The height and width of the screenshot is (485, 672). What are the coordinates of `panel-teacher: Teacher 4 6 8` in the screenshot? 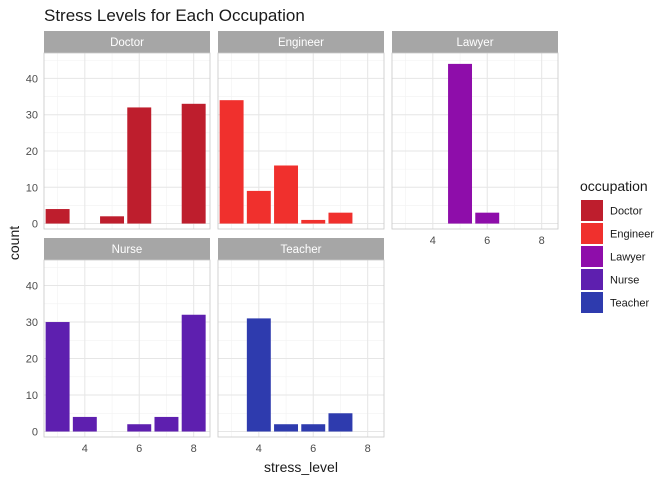 It's located at (301, 346).